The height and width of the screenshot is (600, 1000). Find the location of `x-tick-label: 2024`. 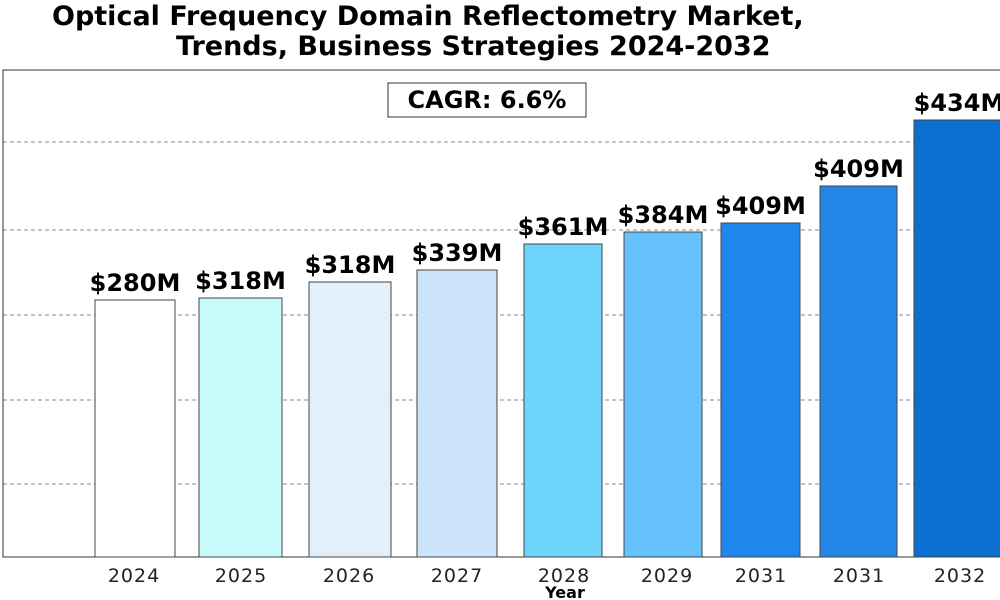

x-tick-label: 2024 is located at coordinates (134, 576).